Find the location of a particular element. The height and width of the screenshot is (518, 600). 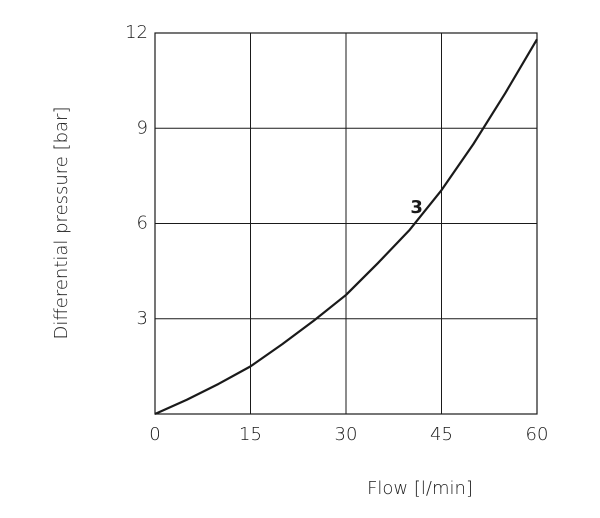

x-tick-label: 45 is located at coordinates (441, 434).